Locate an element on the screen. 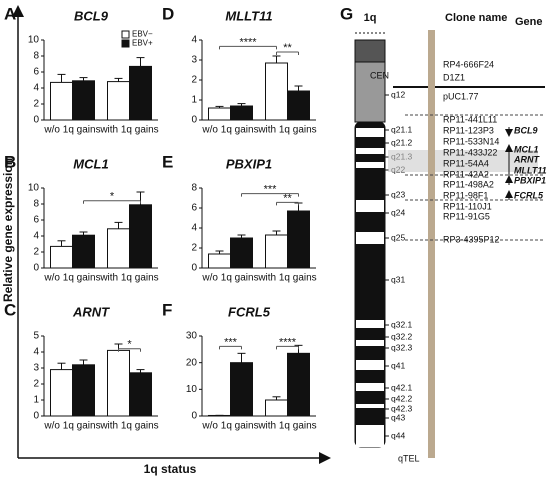 The width and height of the screenshot is (550, 480). band-label: q32.2 is located at coordinates (402, 336).